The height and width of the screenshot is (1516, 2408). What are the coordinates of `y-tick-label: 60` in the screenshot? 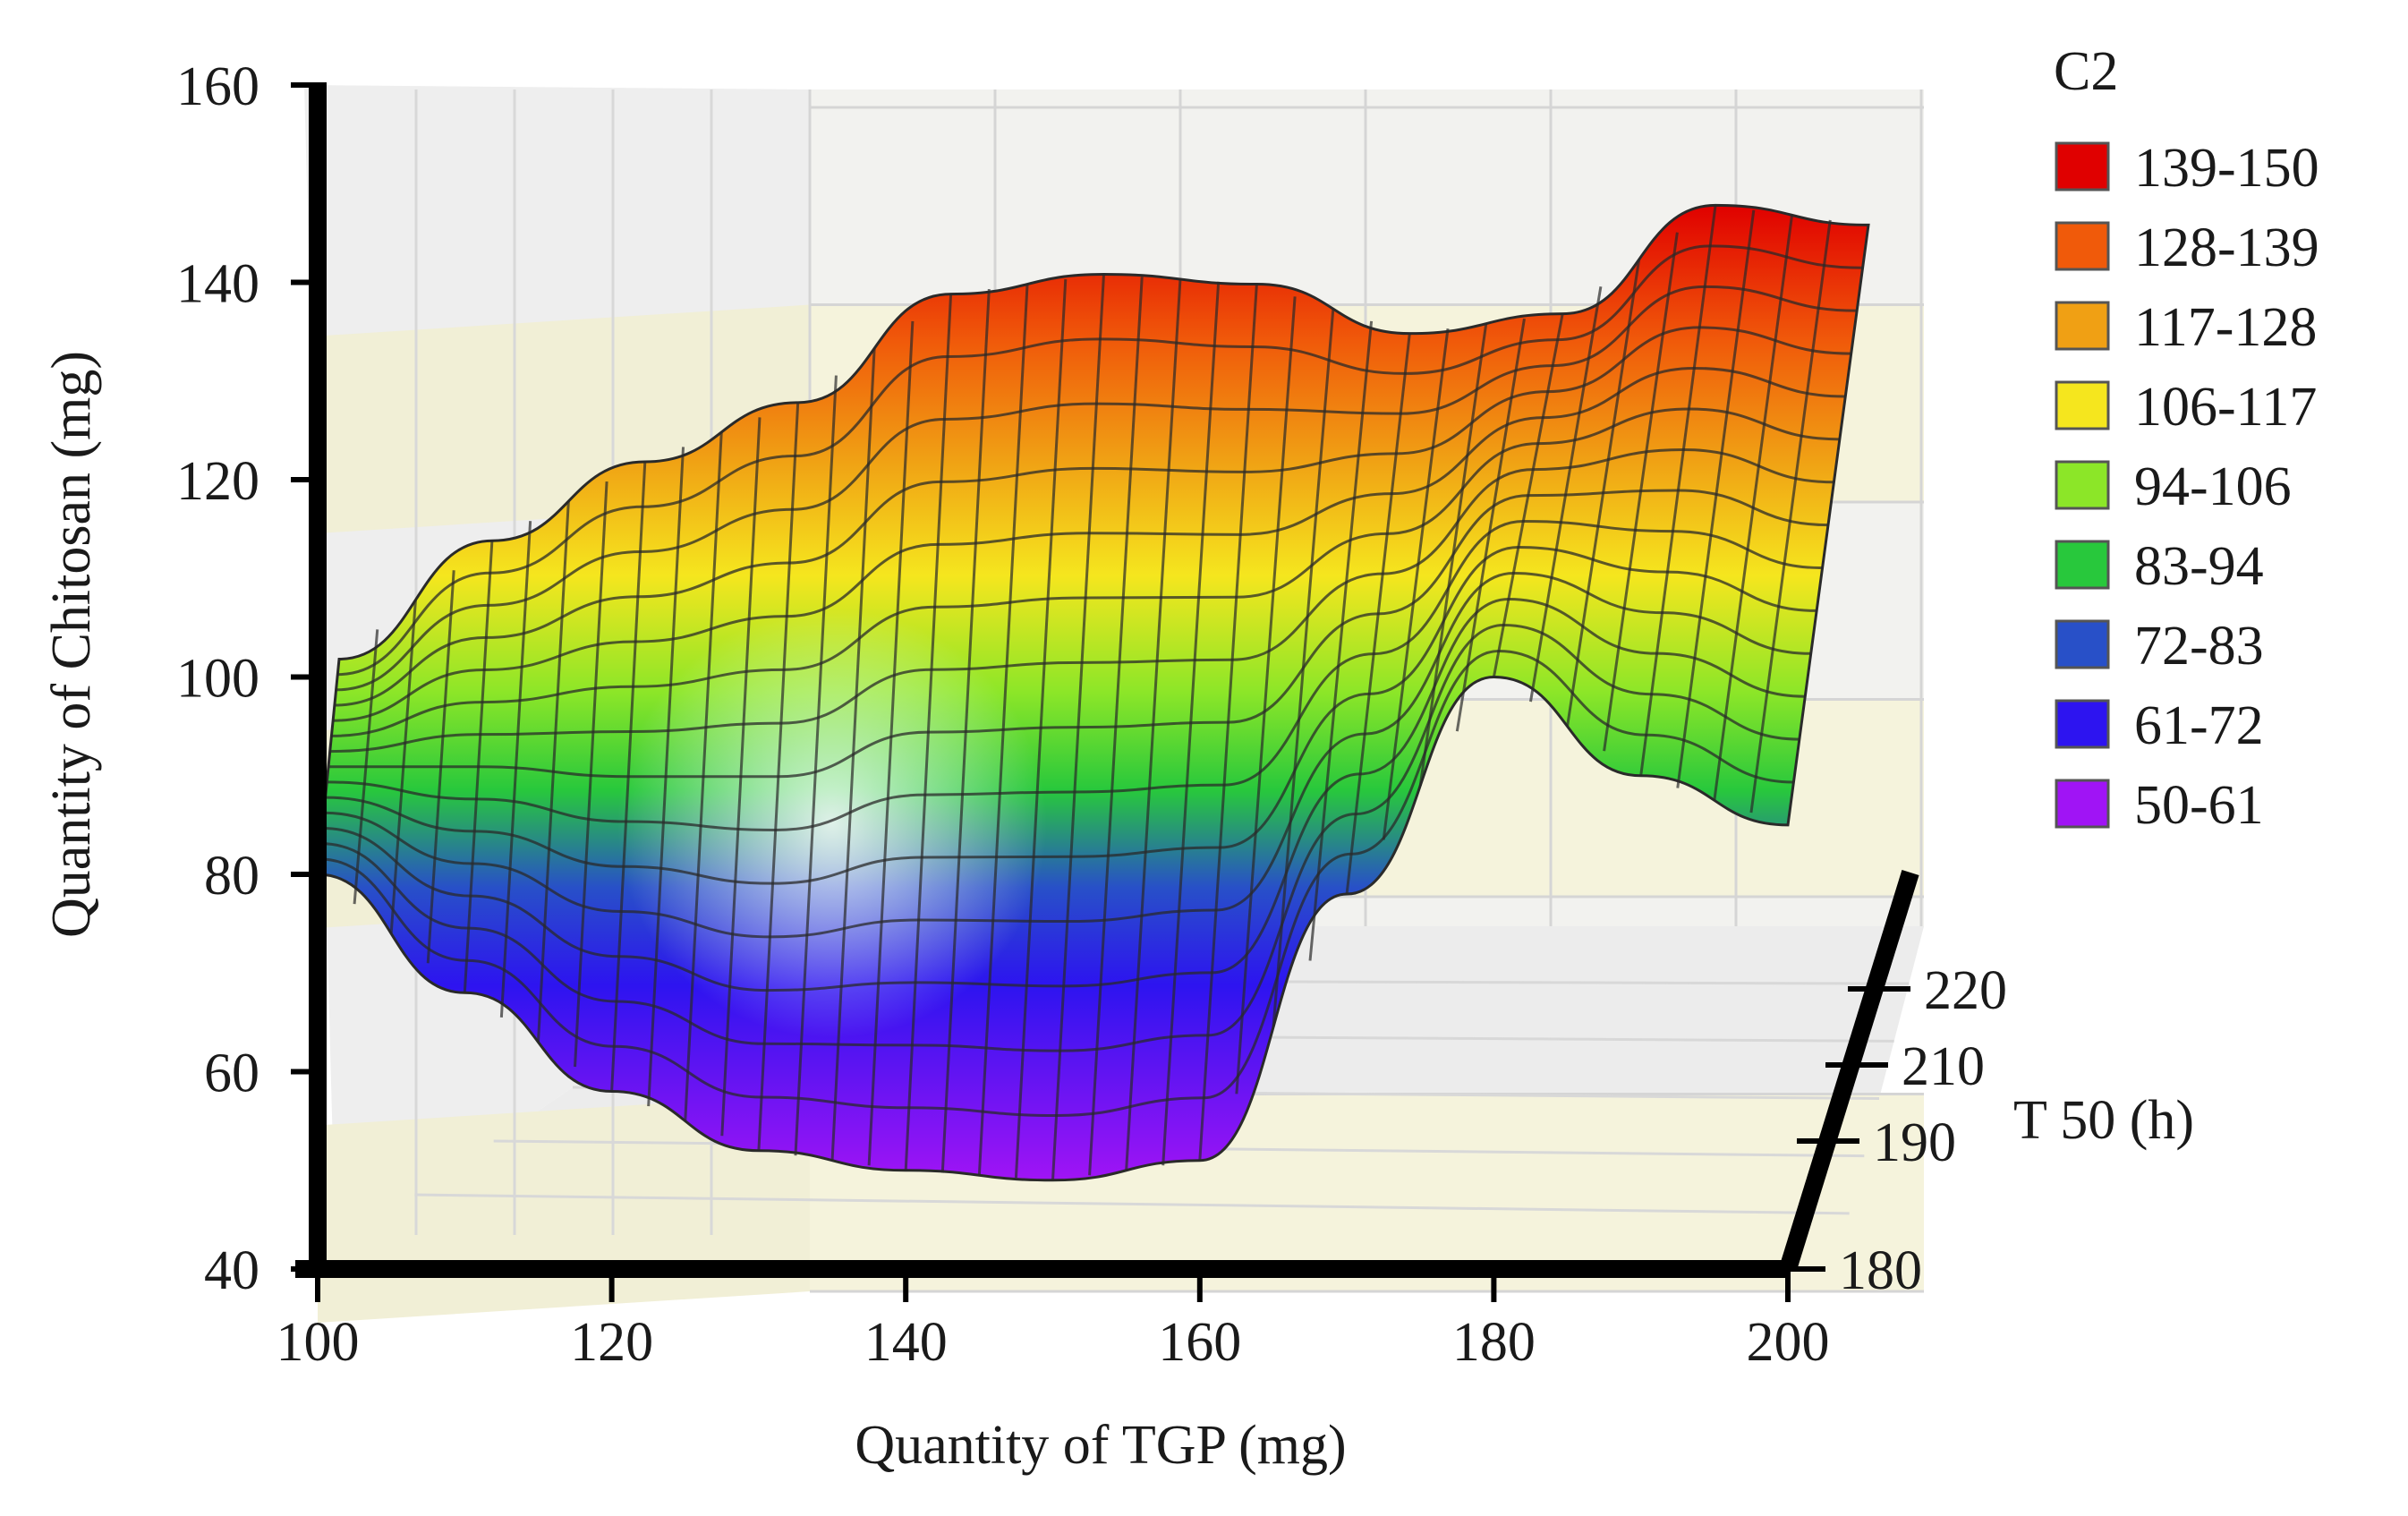 It's located at (232, 1073).